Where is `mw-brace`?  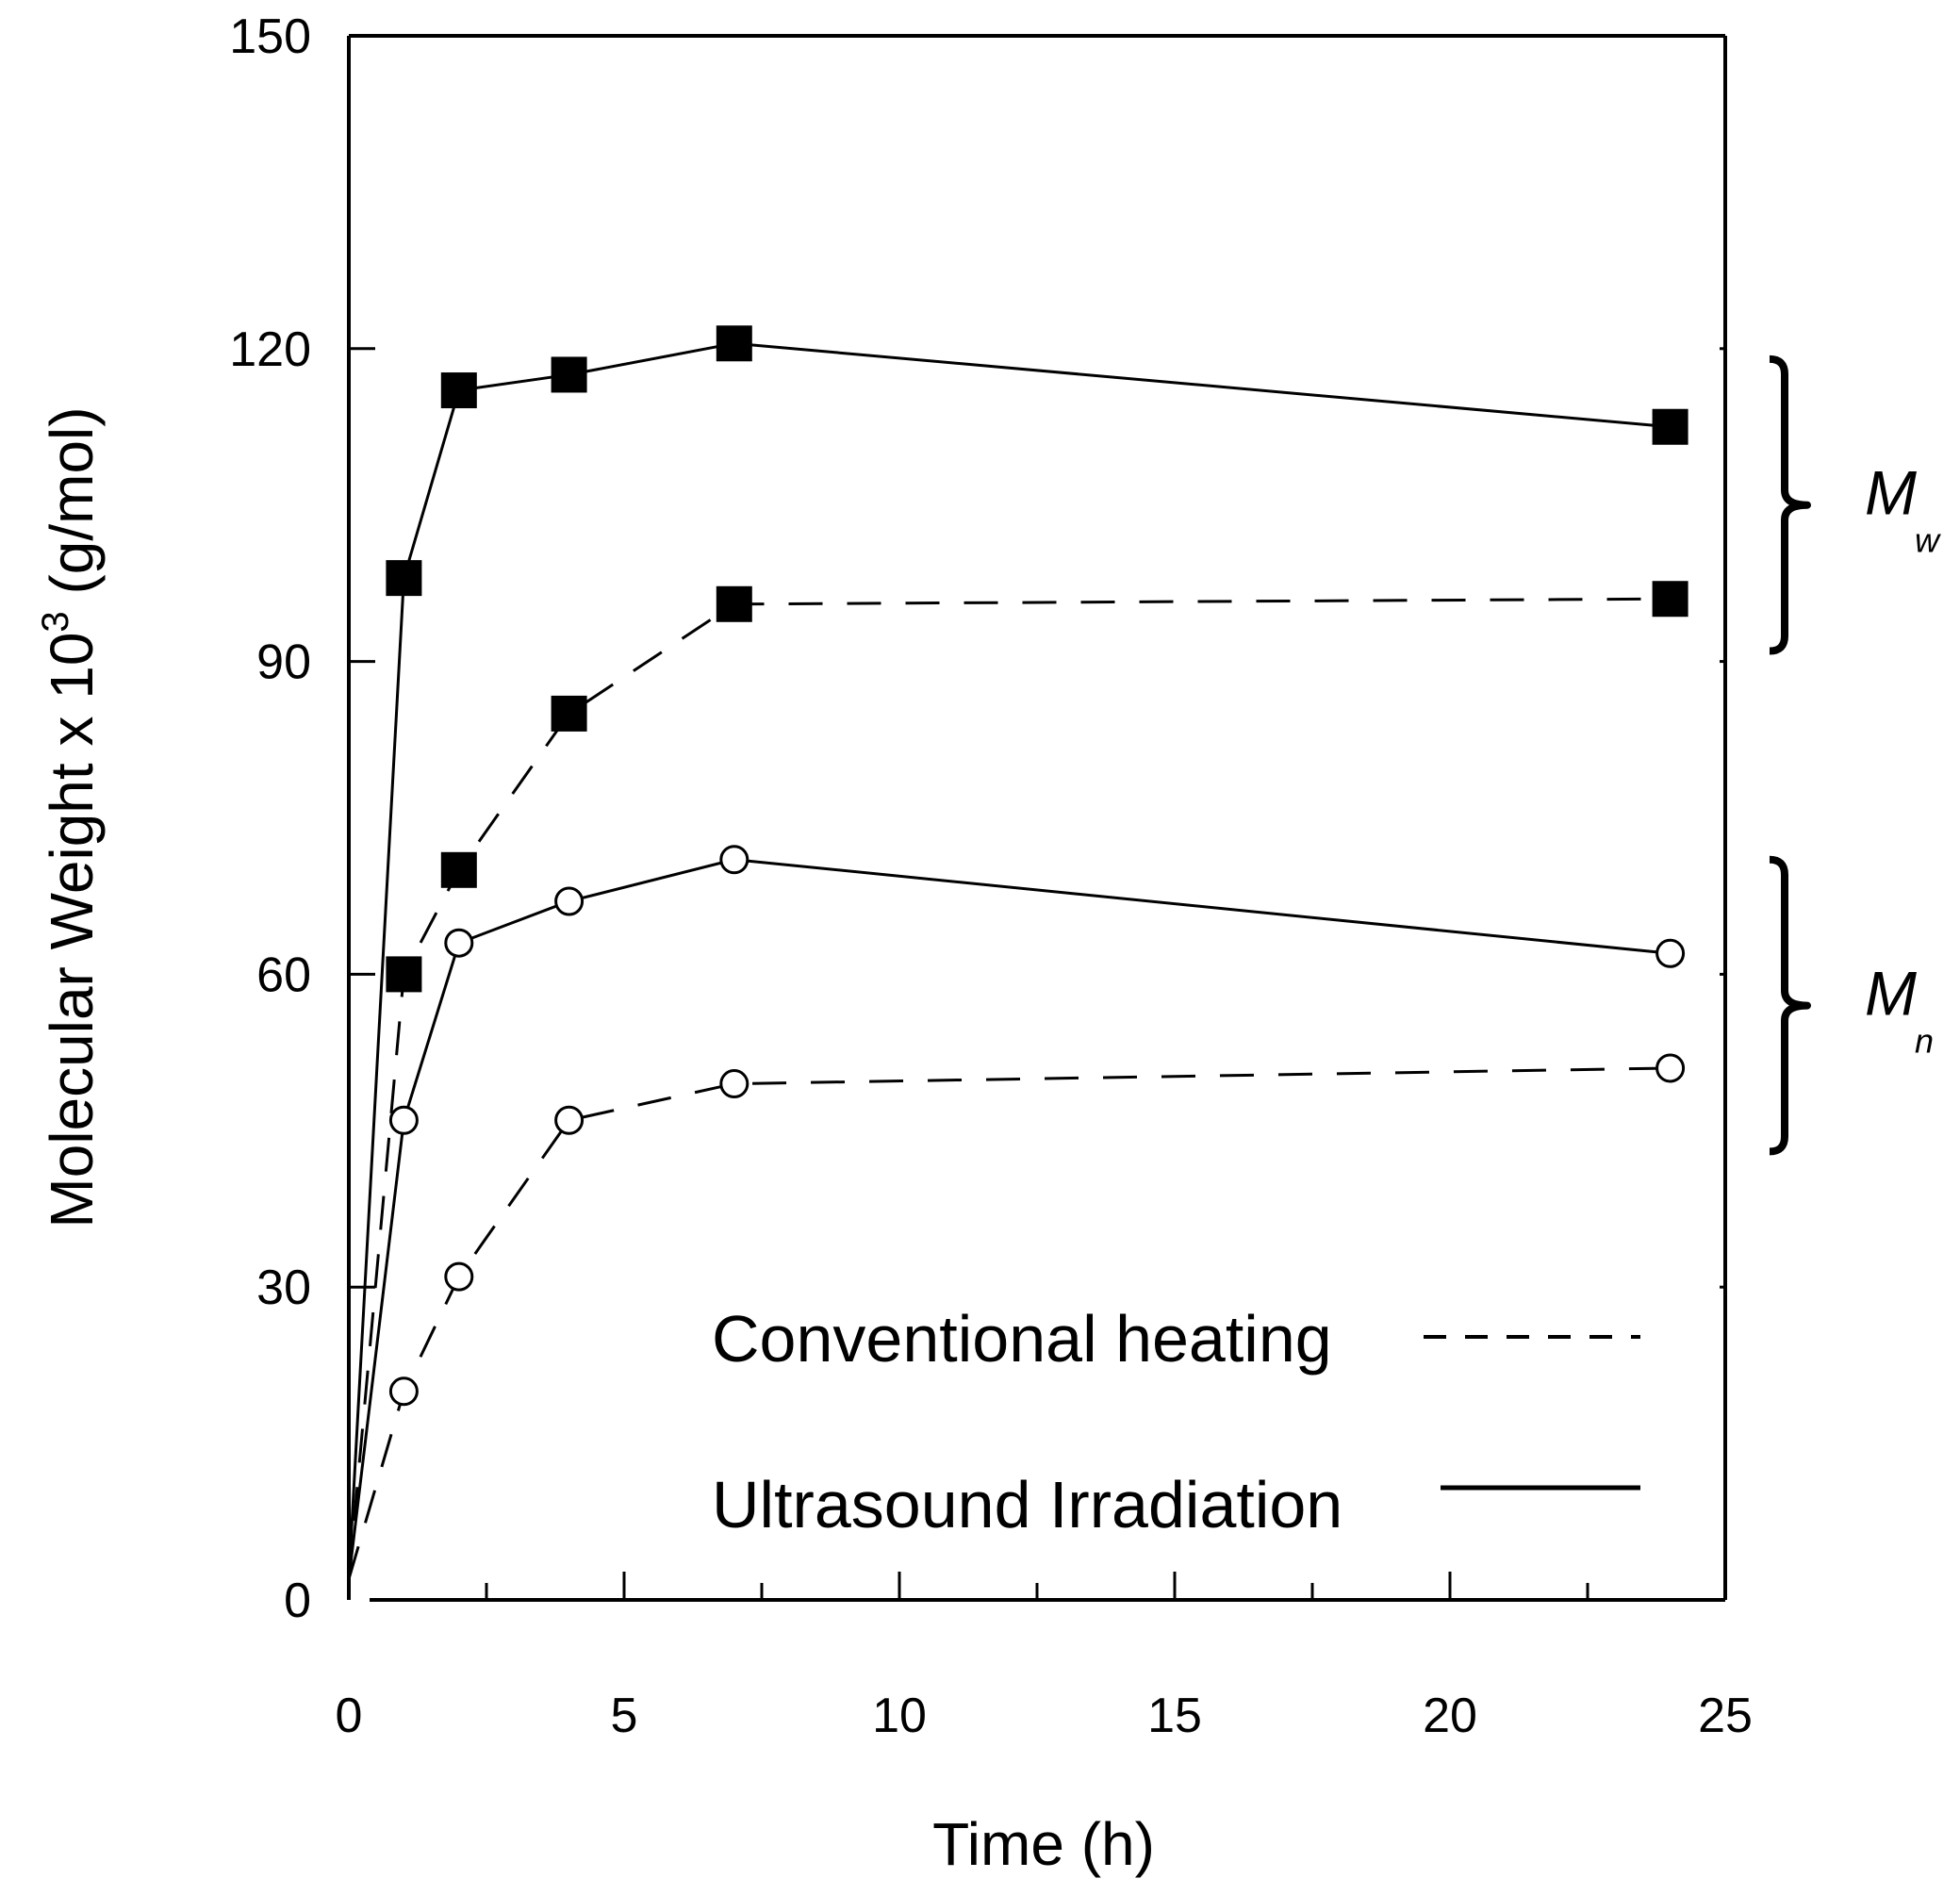
mw-brace is located at coordinates (1790, 504).